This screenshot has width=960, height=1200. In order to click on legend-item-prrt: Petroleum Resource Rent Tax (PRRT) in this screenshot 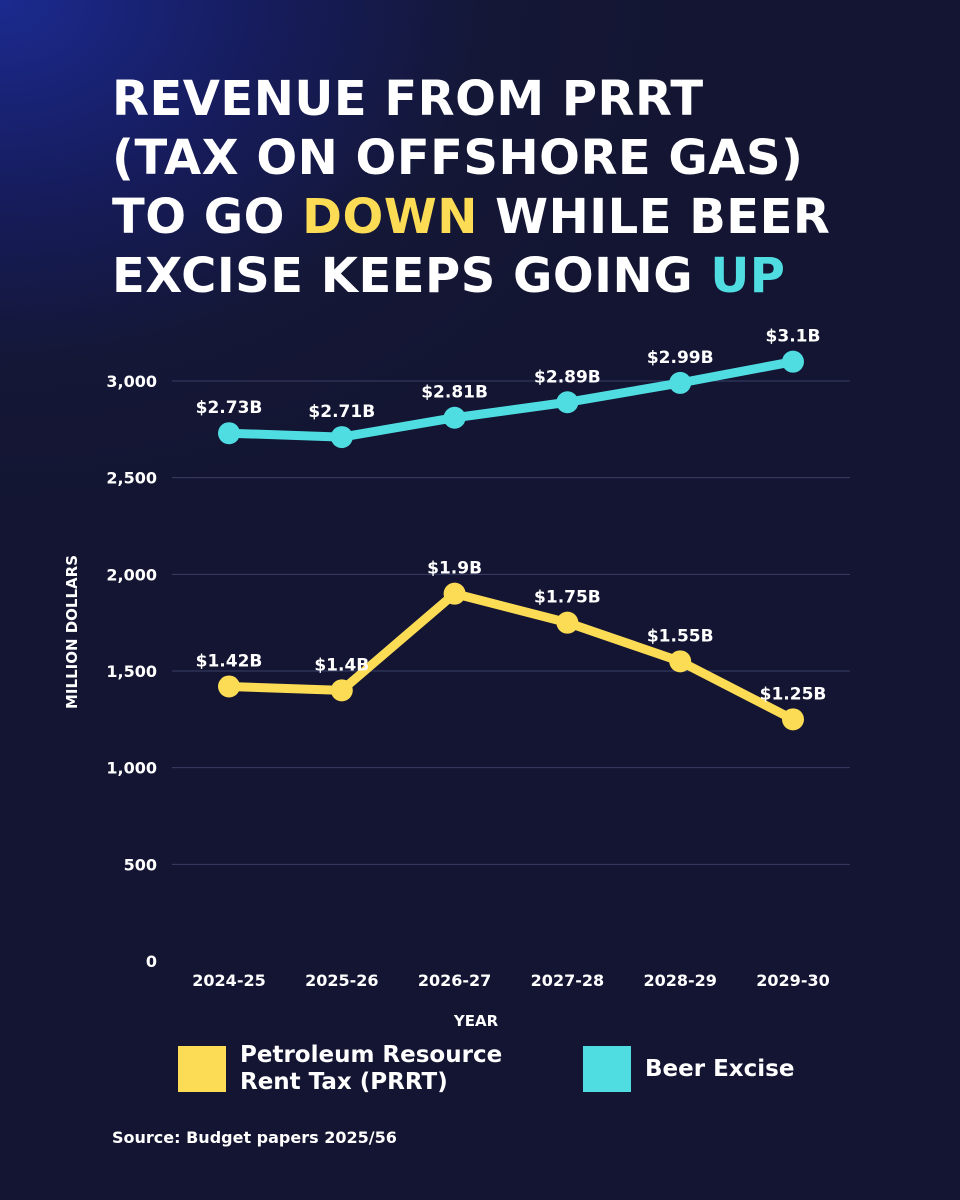, I will do `click(340, 1069)`.